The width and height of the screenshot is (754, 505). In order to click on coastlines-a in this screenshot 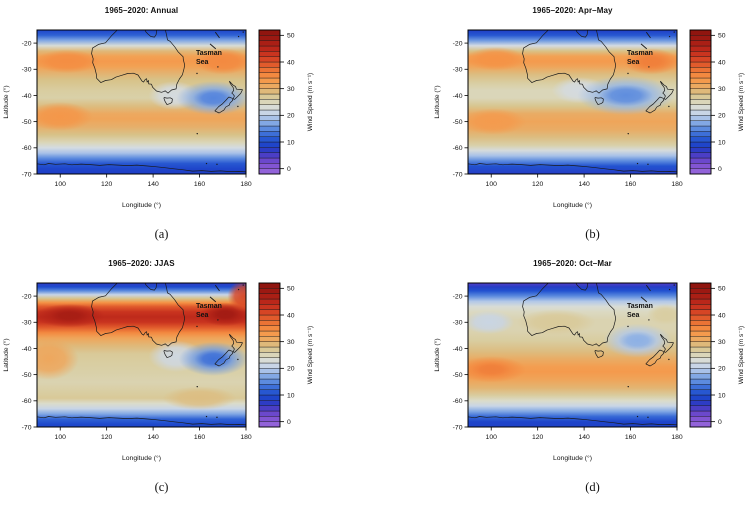, I will do `click(141, 101)`.